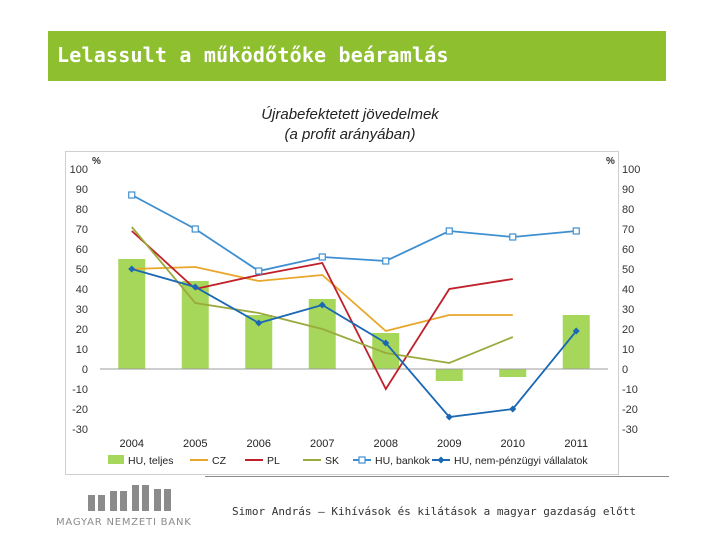 The height and width of the screenshot is (540, 720). I want to click on y-tick-left: 30, so click(82, 310).